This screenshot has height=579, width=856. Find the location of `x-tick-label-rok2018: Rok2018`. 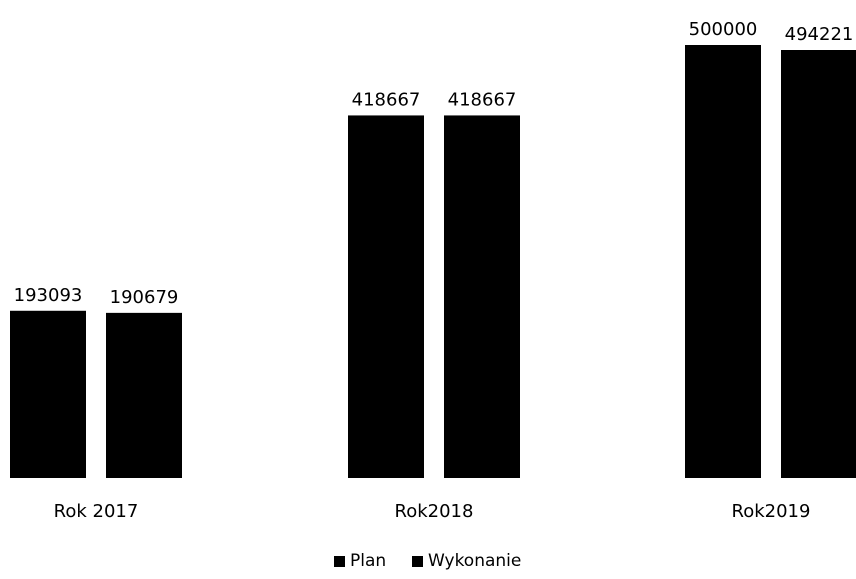

x-tick-label-rok2018: Rok2018 is located at coordinates (434, 511).